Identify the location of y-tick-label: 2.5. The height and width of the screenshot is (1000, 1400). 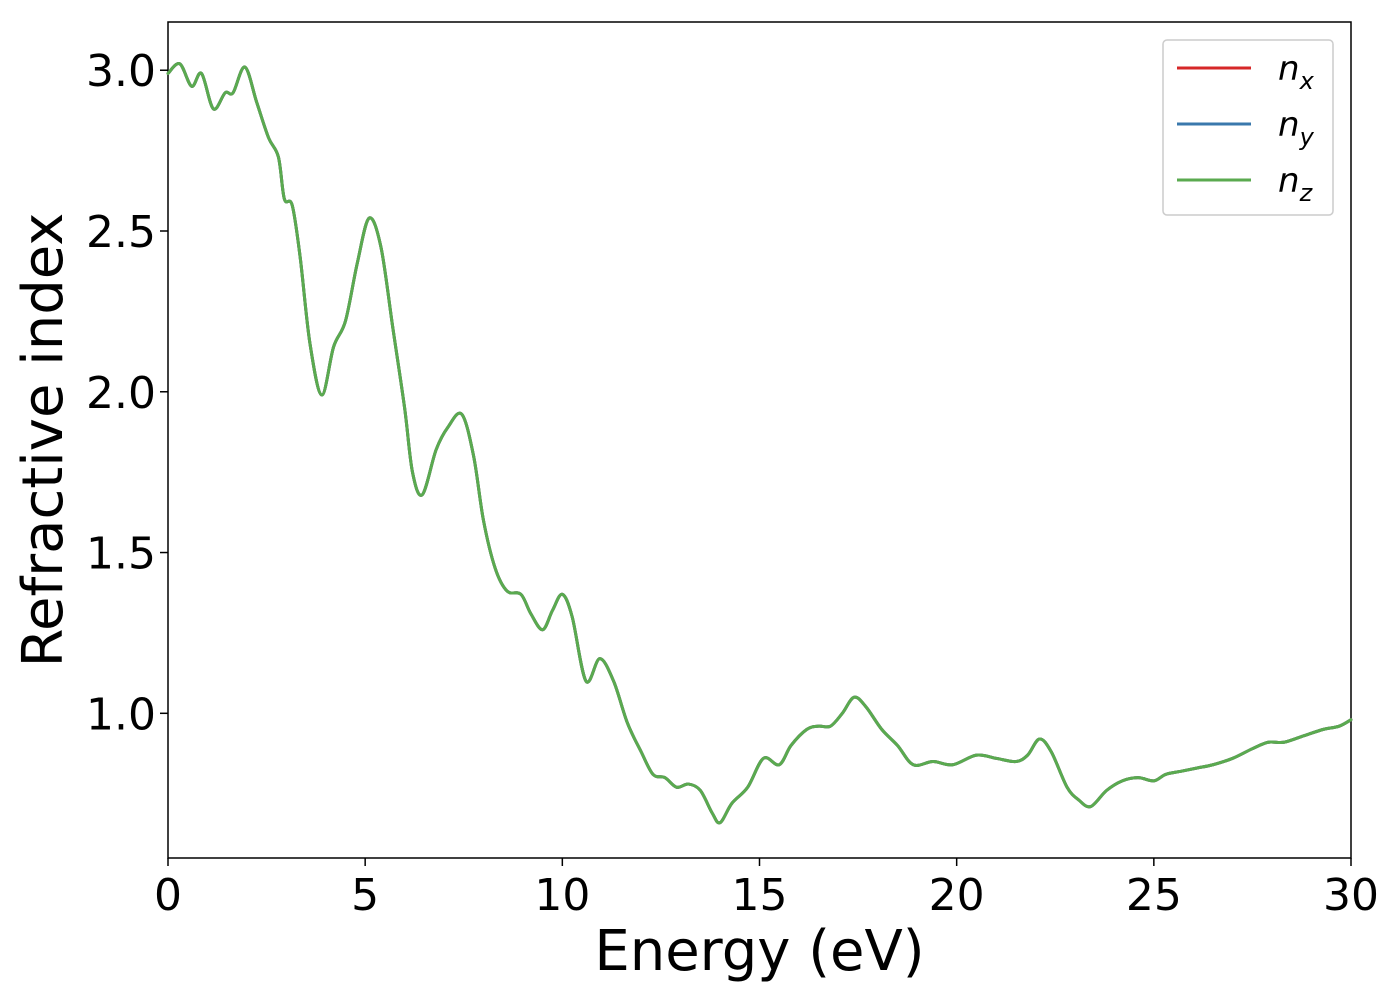
(121, 232).